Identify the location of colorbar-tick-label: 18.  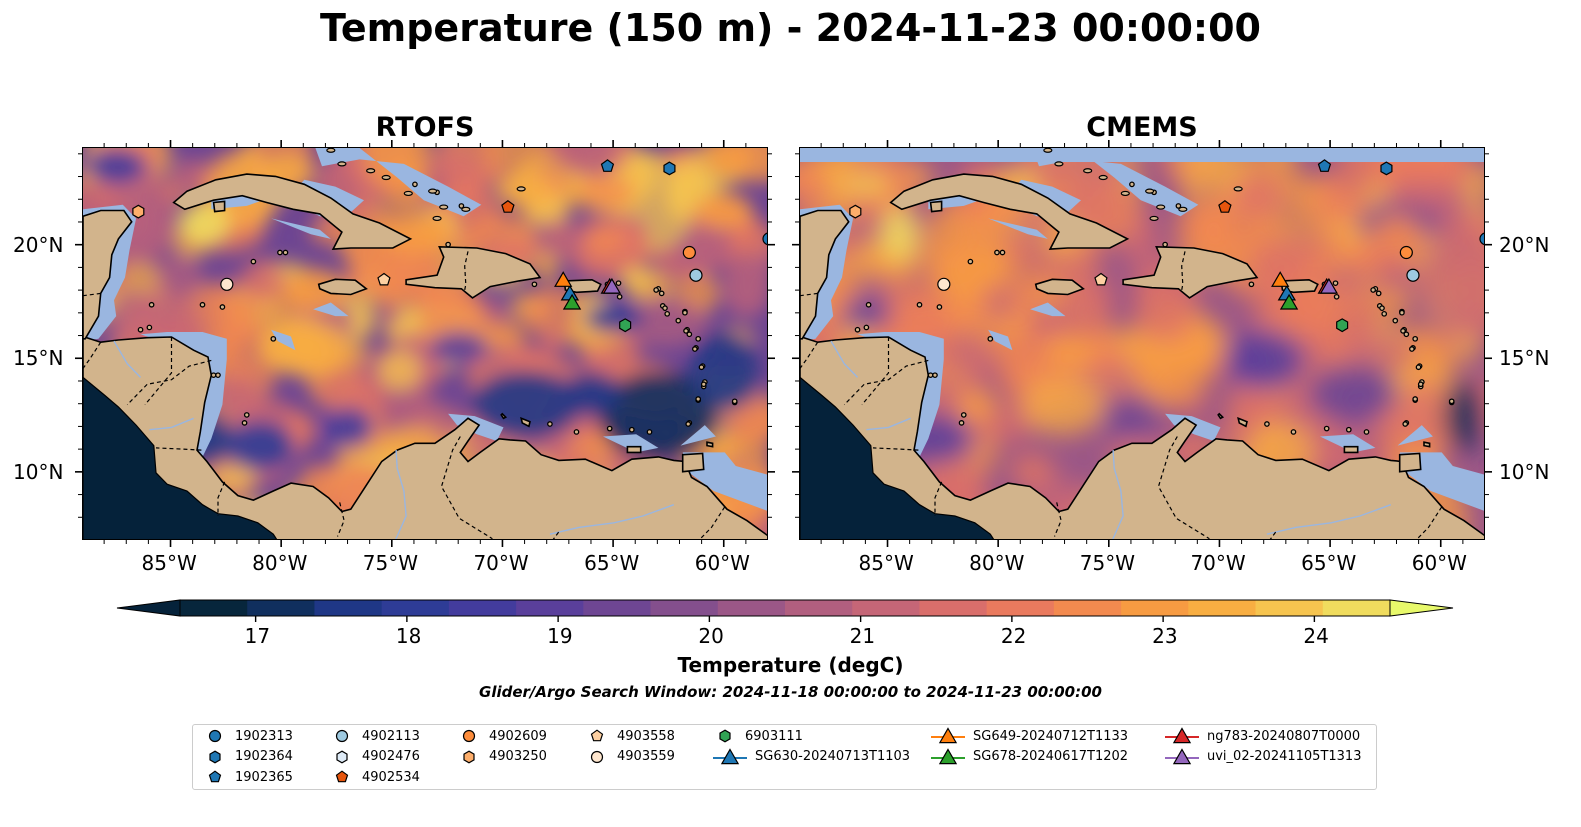
(408, 636).